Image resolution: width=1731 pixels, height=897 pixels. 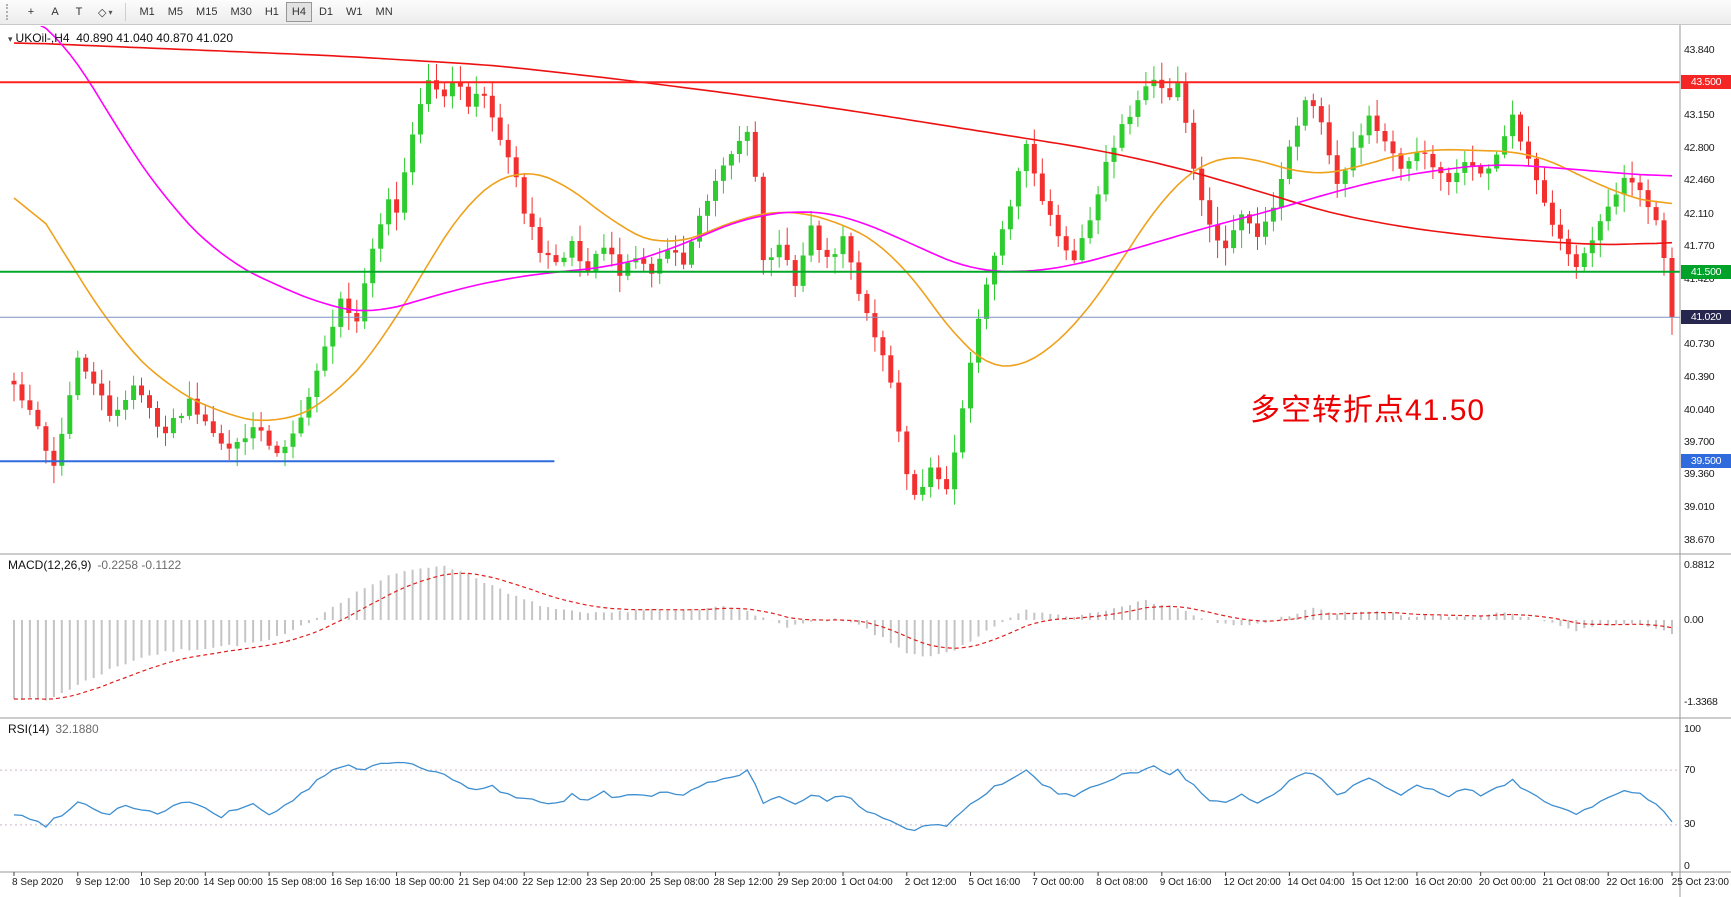 I want to click on timeframe-m15-button: M15, so click(x=206, y=12).